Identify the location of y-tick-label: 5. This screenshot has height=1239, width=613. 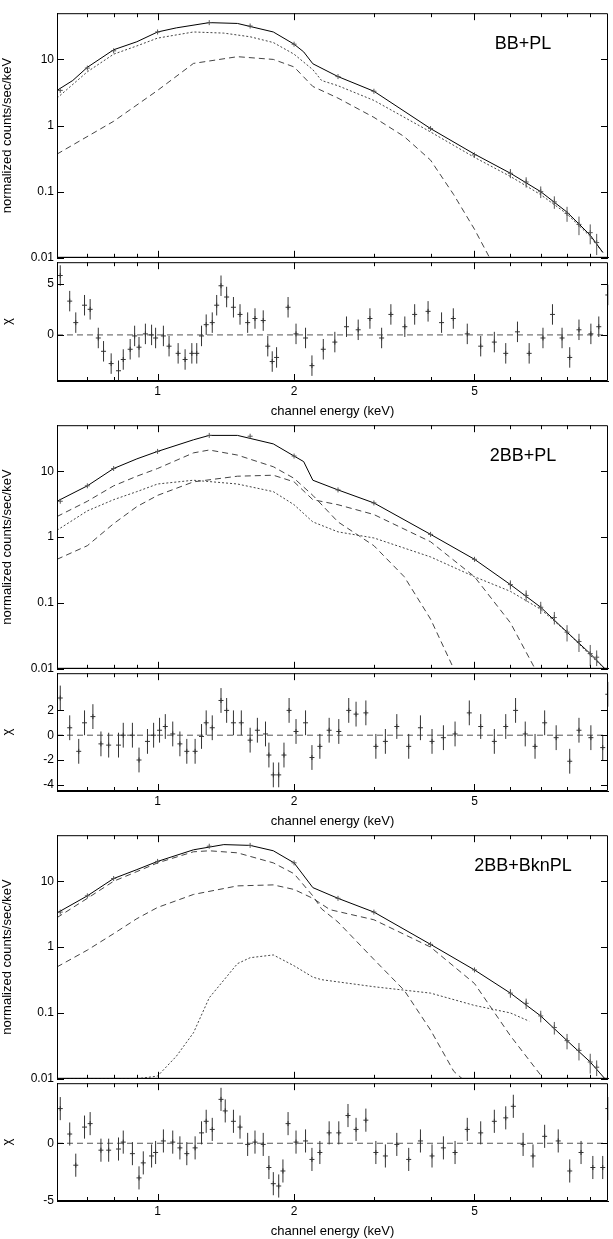
(51, 283).